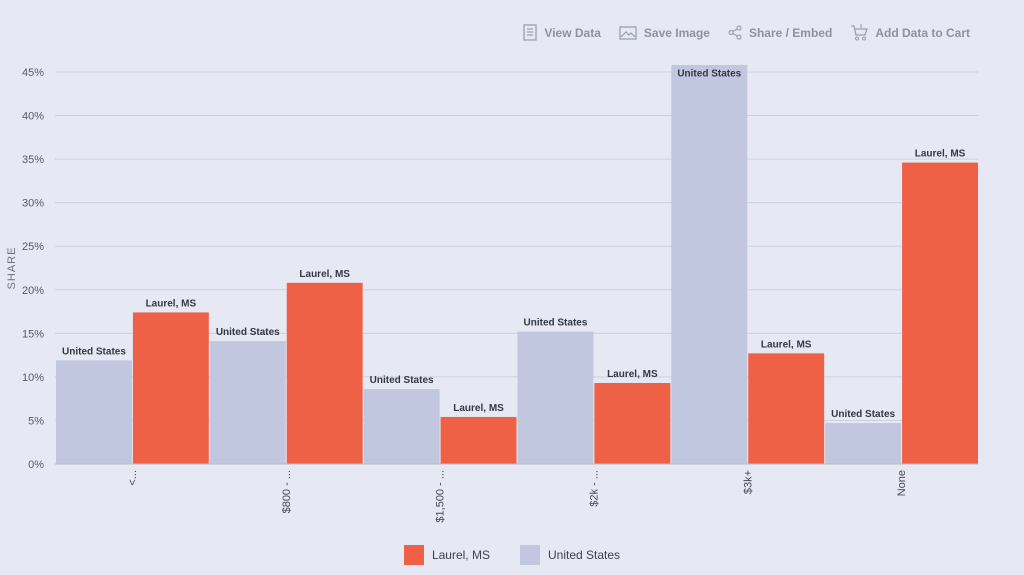 This screenshot has width=1024, height=575. Describe the element at coordinates (735, 32) in the screenshot. I see `share-icon` at that location.